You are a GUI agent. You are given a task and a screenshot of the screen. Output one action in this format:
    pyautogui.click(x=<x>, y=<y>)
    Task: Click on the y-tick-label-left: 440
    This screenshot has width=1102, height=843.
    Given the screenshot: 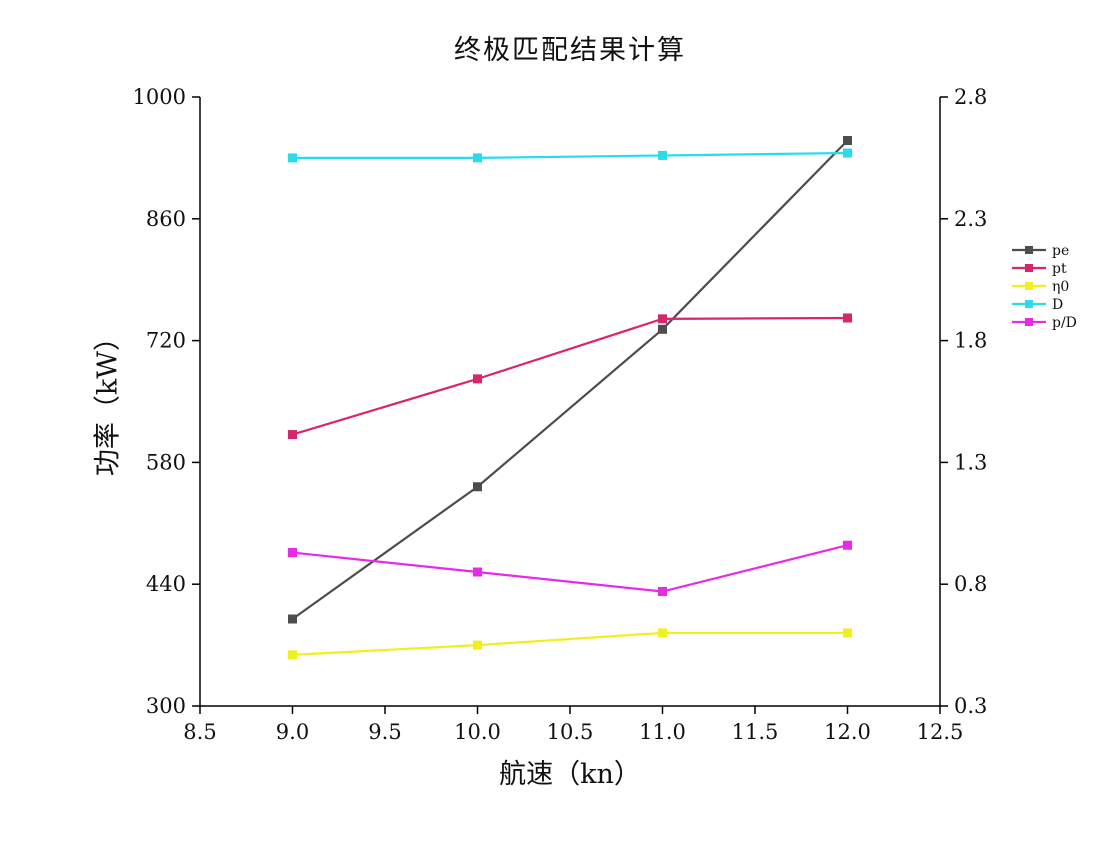 What is the action you would take?
    pyautogui.click(x=166, y=584)
    